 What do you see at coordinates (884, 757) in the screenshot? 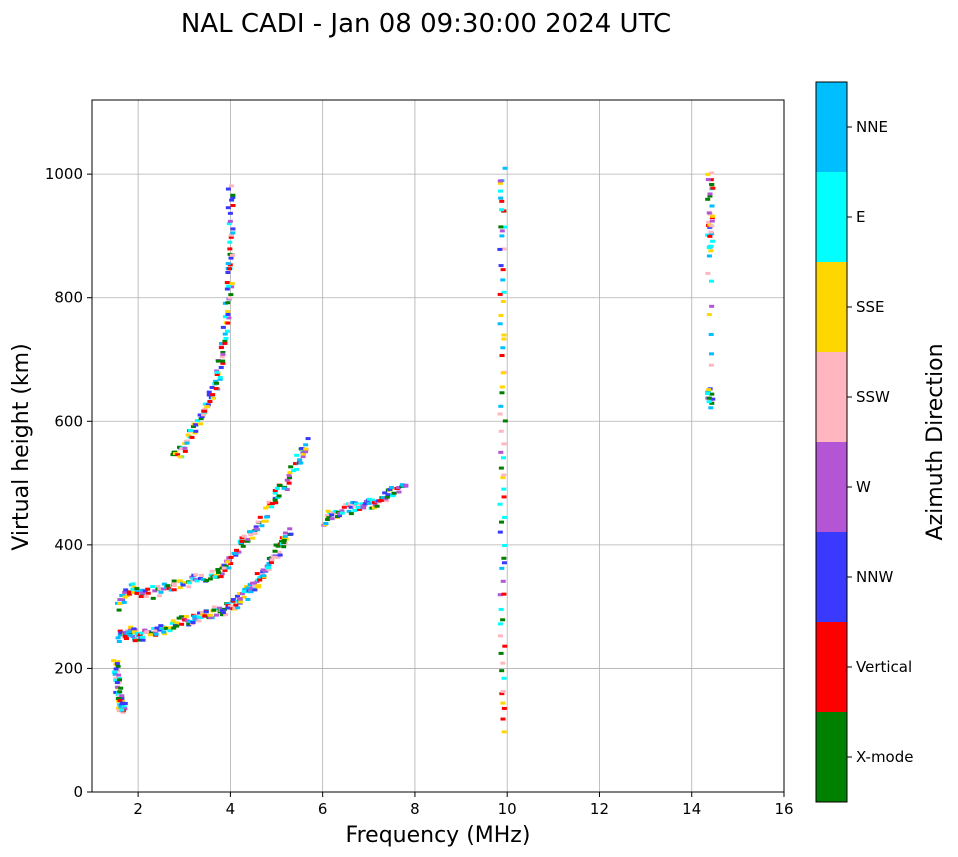
I see `colorbar-category-label: X-mode` at bounding box center [884, 757].